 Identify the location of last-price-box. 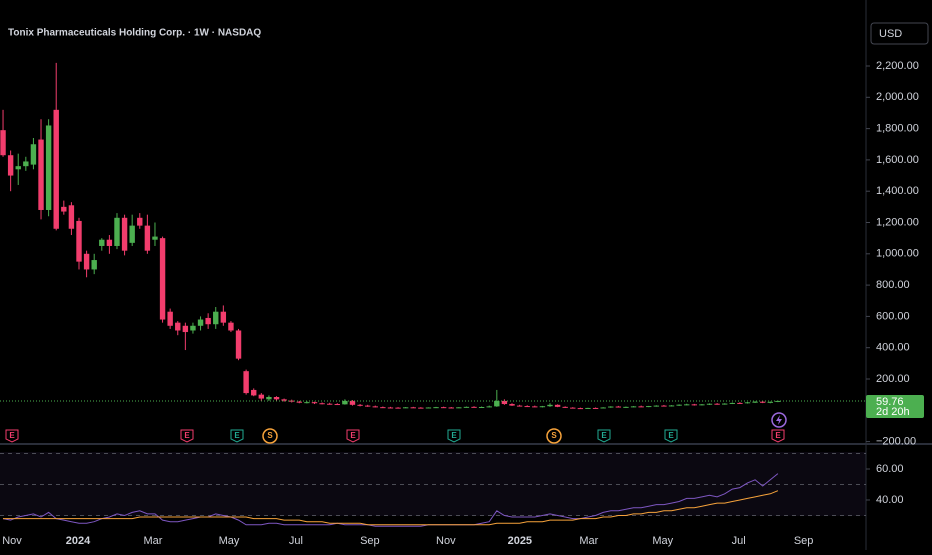
(895, 406).